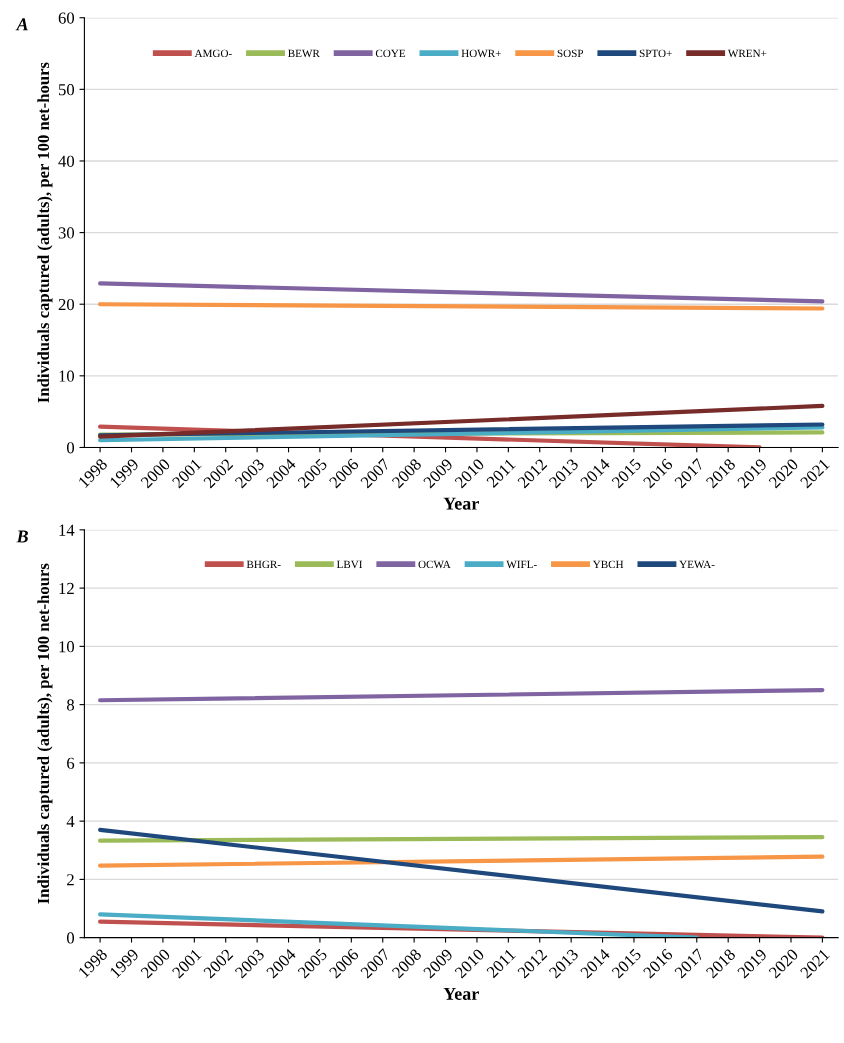  I want to click on y-tick-label: 20, so click(66, 304).